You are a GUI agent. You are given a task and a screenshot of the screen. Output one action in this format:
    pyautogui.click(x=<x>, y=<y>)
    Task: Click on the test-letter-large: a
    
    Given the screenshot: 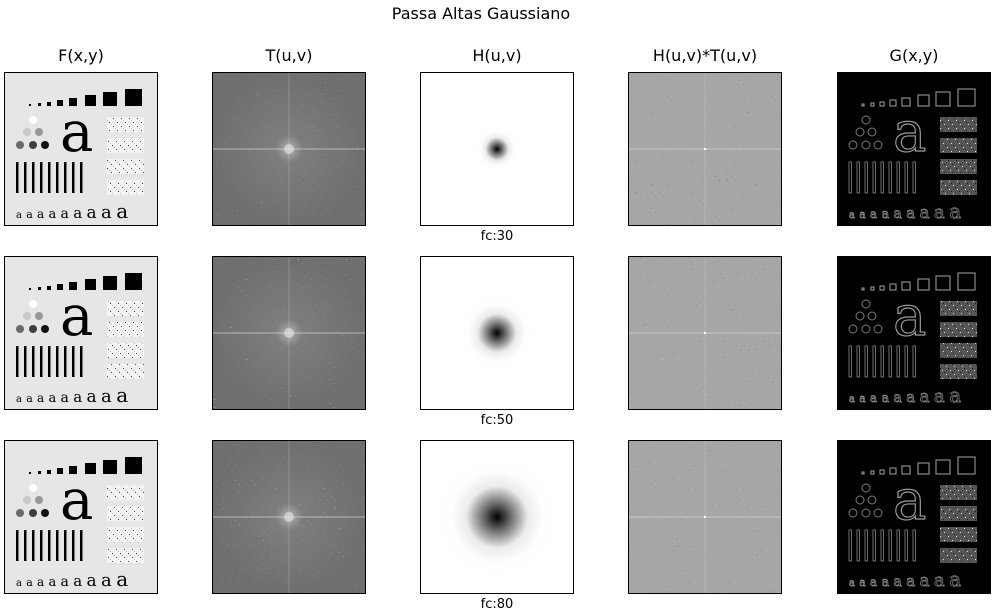 What is the action you would take?
    pyautogui.click(x=76, y=500)
    